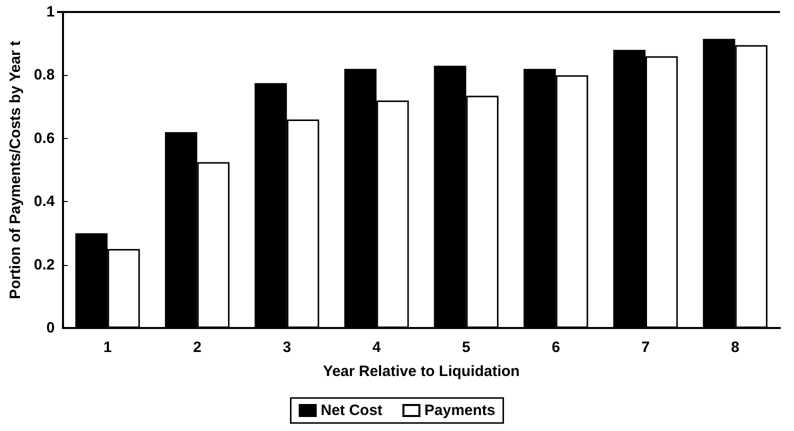 This screenshot has height=431, width=794. I want to click on x-tick-label: 1, so click(107, 347).